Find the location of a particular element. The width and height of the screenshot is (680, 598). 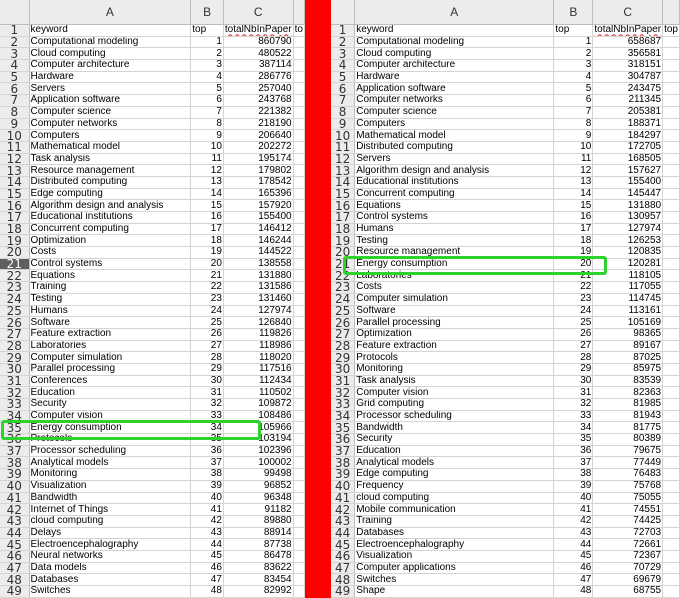

row-number: 30 is located at coordinates (343, 369).